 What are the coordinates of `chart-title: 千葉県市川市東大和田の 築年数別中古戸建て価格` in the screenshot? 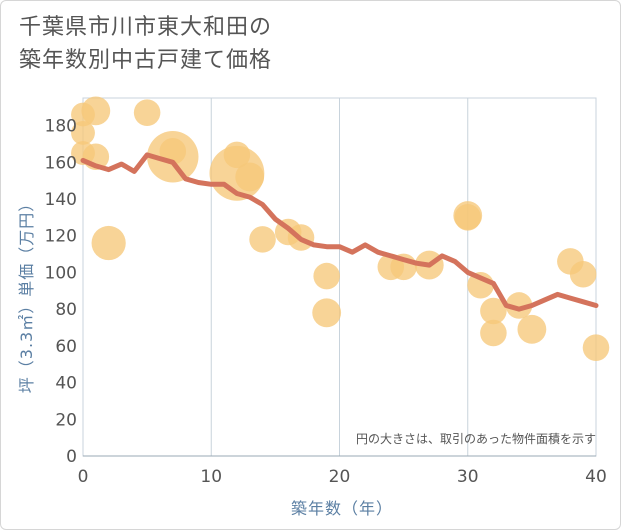 It's located at (145, 44).